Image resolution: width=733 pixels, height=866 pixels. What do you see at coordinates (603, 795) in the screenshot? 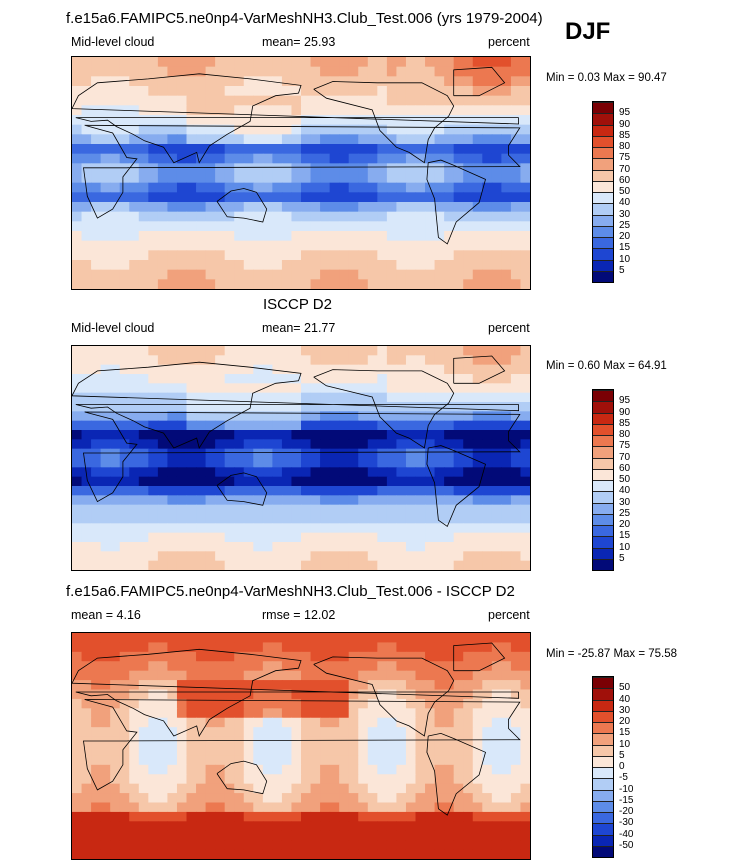
I see `colorbar-swatch` at bounding box center [603, 795].